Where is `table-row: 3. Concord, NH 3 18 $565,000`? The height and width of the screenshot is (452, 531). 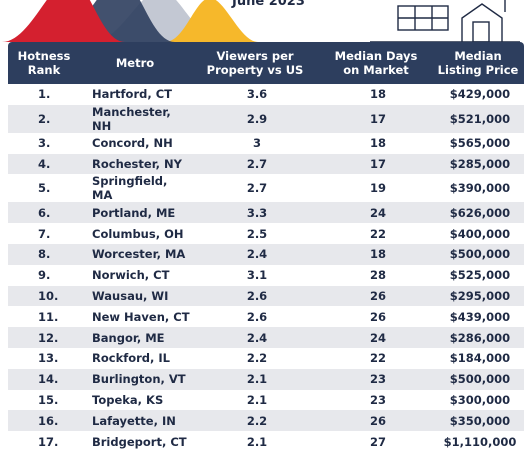
table-row: 3. Concord, NH 3 18 $565,000 is located at coordinates (266, 143).